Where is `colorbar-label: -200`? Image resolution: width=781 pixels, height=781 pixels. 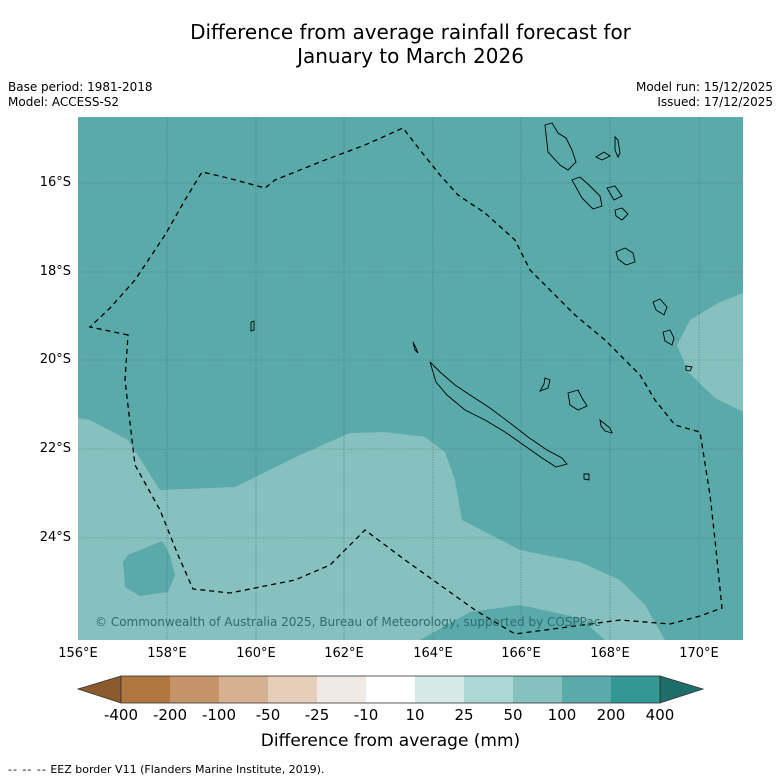 colorbar-label: -200 is located at coordinates (170, 715).